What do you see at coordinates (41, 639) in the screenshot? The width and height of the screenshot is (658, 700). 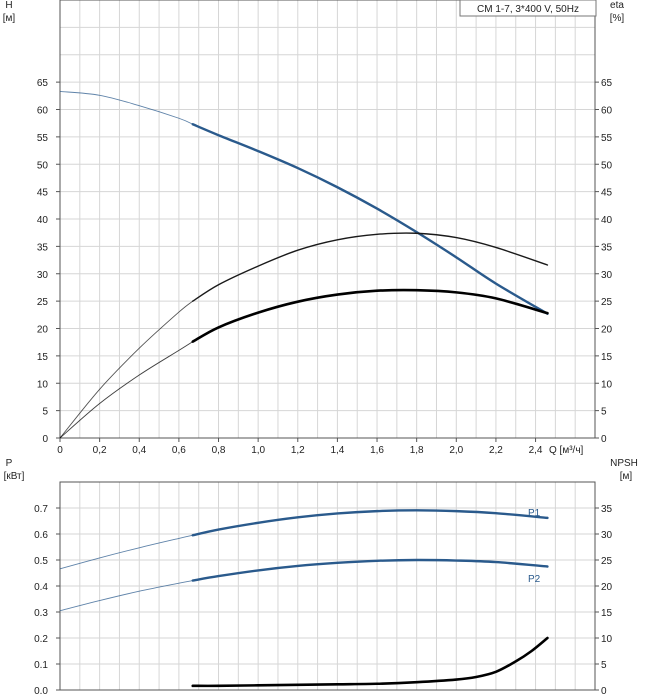 I see `y-tick-label: 0.2` at bounding box center [41, 639].